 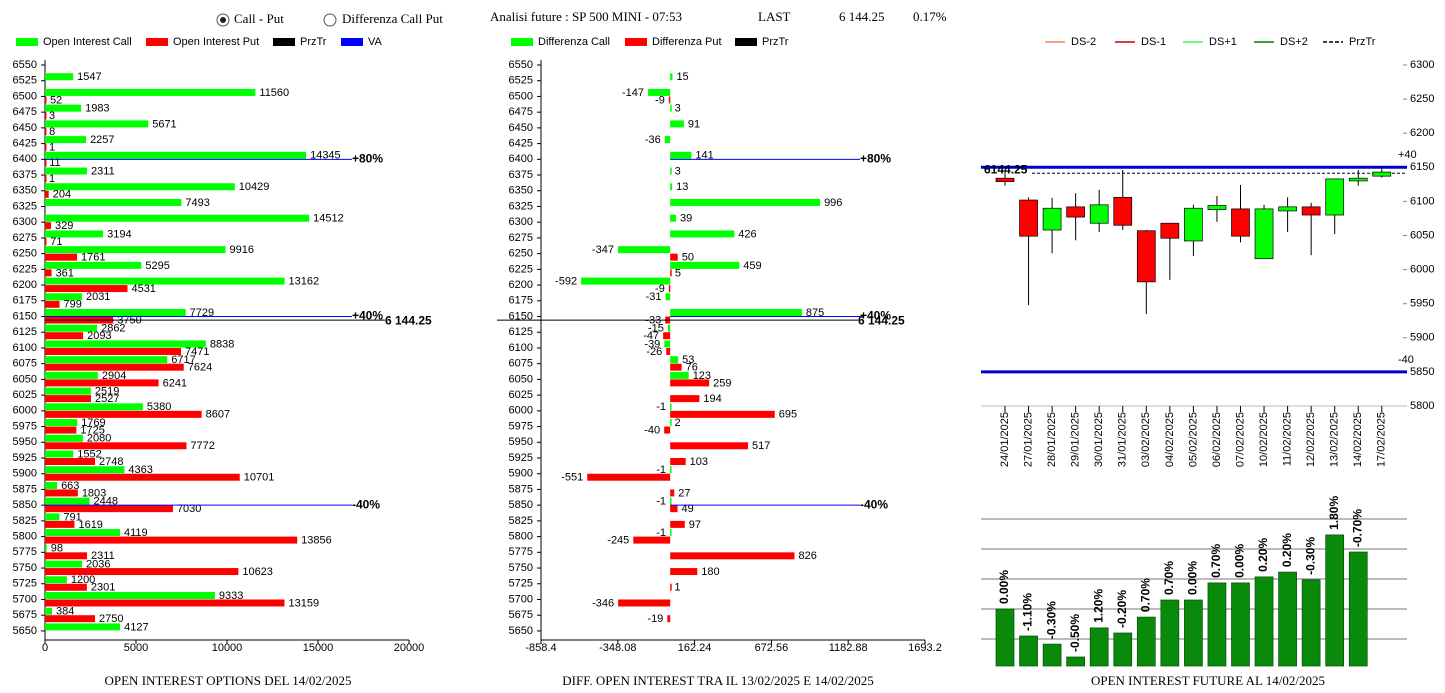 I want to click on y-tick-label: 5850, so click(x=521, y=505).